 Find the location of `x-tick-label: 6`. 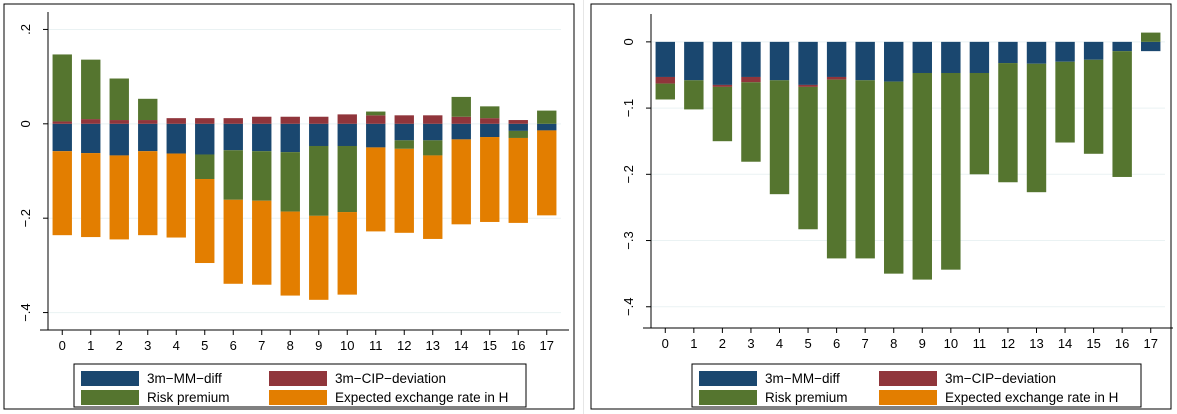

x-tick-label: 6 is located at coordinates (233, 345).